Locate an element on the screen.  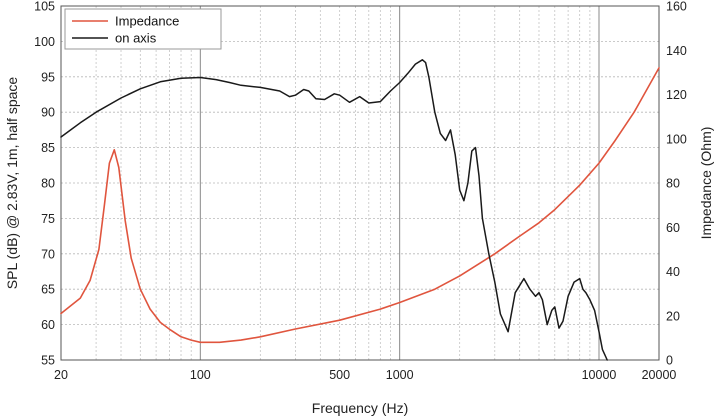
x-tick-label: 20 is located at coordinates (61, 375).